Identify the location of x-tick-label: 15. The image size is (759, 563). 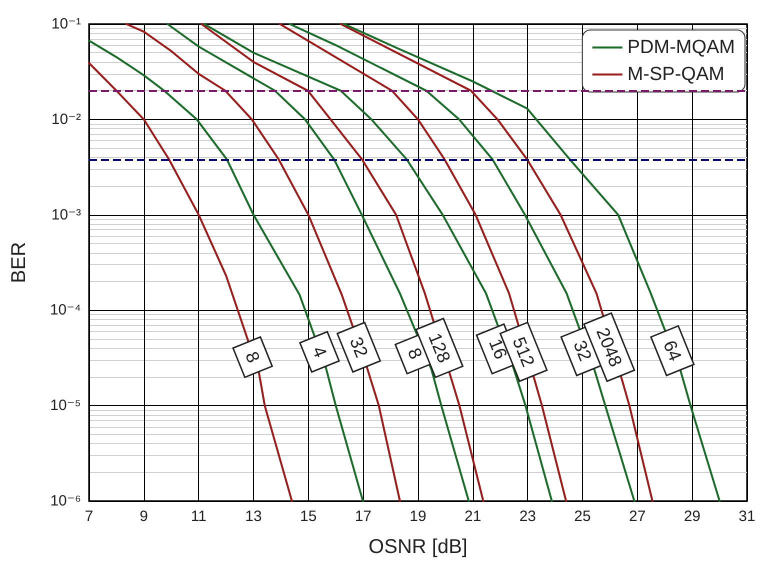
(308, 516).